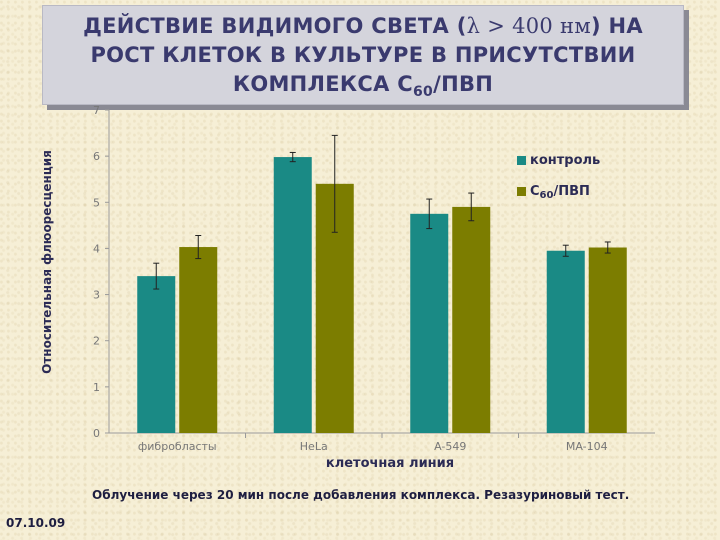 The height and width of the screenshot is (540, 720). I want to click on x-tick-label: MA-104, so click(587, 446).